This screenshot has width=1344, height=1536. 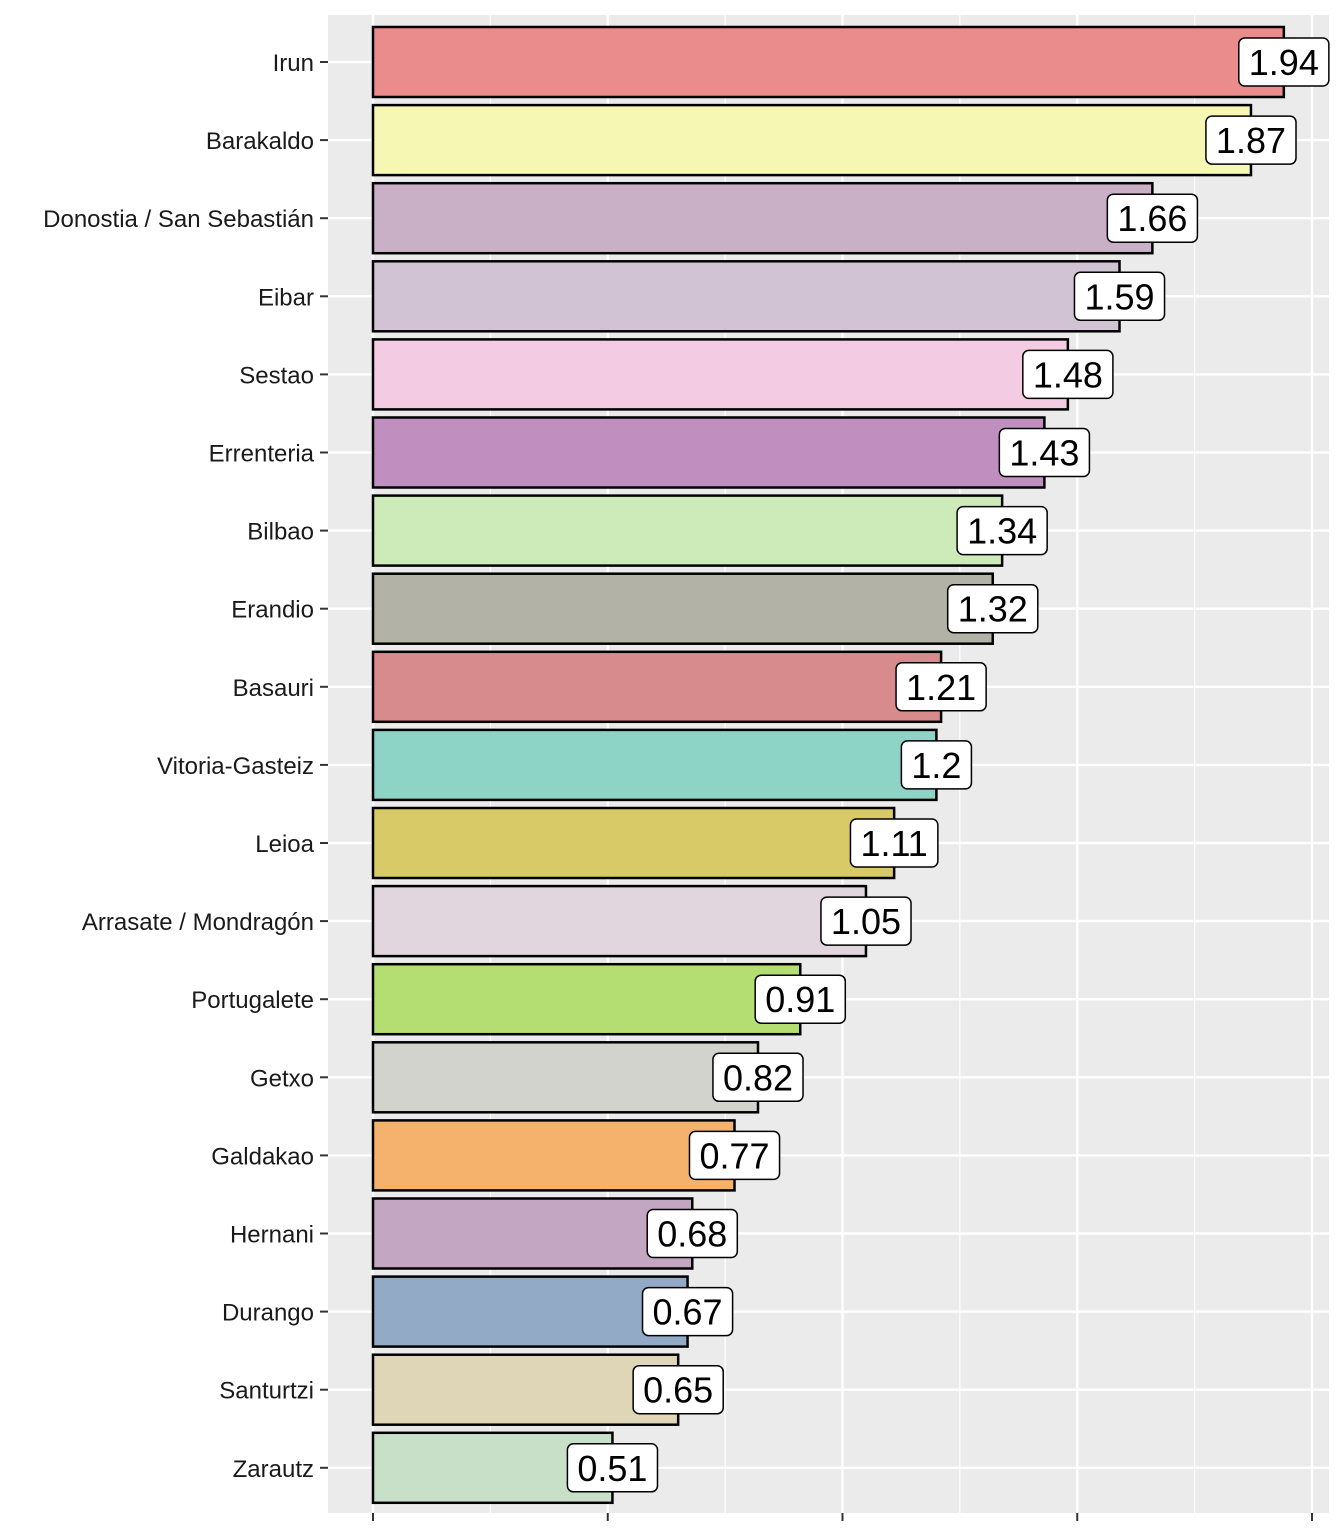 I want to click on category-label: Eibar, so click(x=286, y=297).